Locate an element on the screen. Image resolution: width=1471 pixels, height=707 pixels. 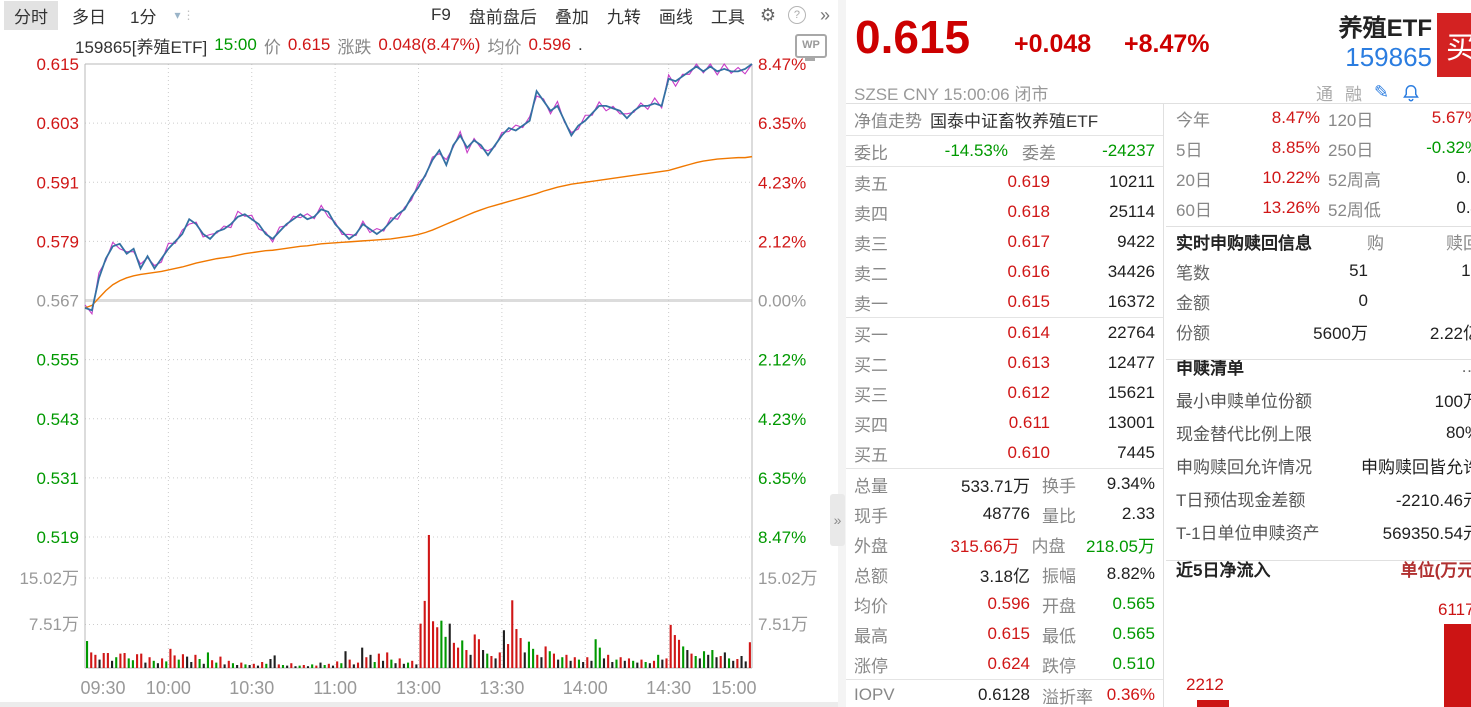
svg-text: 13:00 is located at coordinates (418, 688).